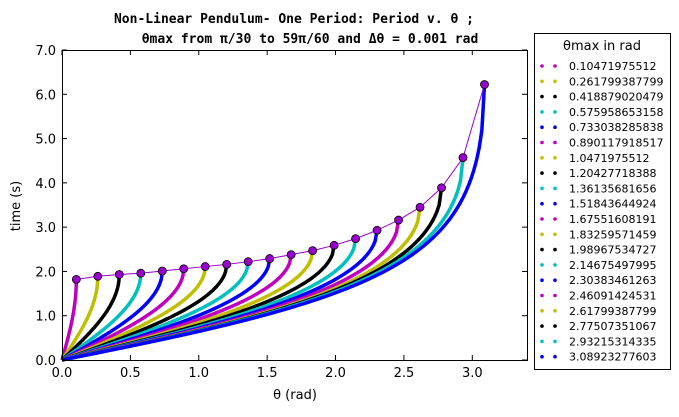 Image resolution: width=679 pixels, height=417 pixels. Describe the element at coordinates (612, 204) in the screenshot. I see `legend-label: 1.51843644924` at that location.